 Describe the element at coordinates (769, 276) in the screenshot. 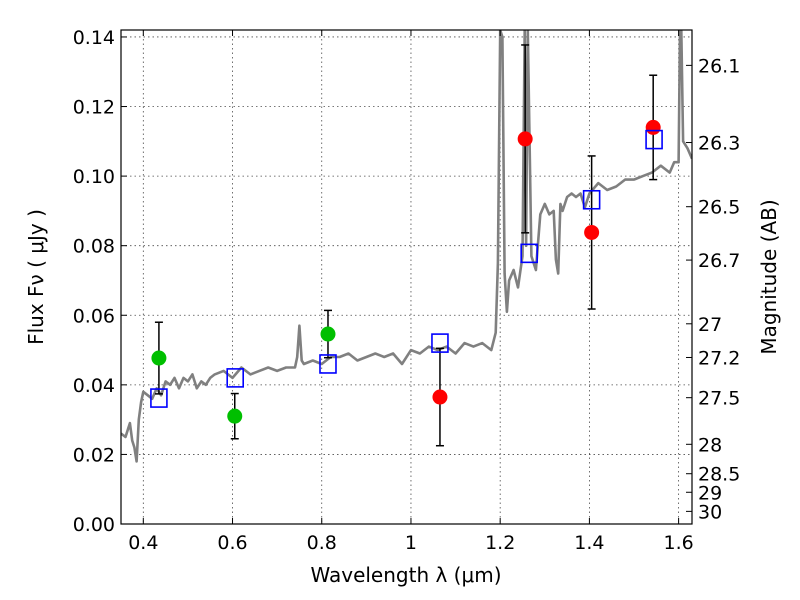

I see `y2-axis-label: Magnitude (AB)` at that location.